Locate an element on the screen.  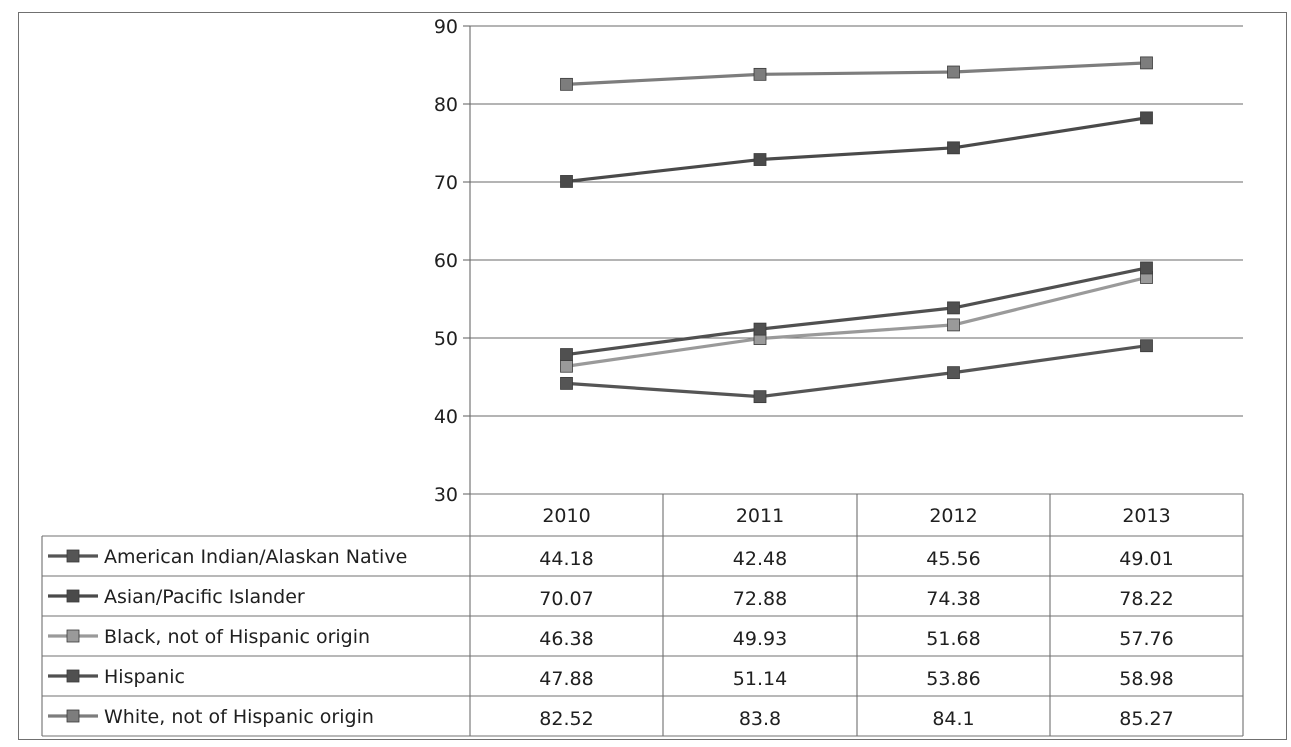
y-tick-label: 90 is located at coordinates (446, 27).